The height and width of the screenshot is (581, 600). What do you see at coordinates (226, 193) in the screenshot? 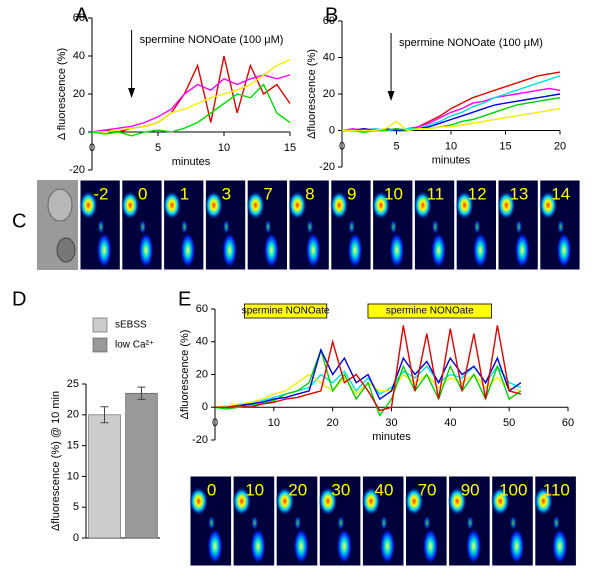
I see `frame-label: 3` at bounding box center [226, 193].